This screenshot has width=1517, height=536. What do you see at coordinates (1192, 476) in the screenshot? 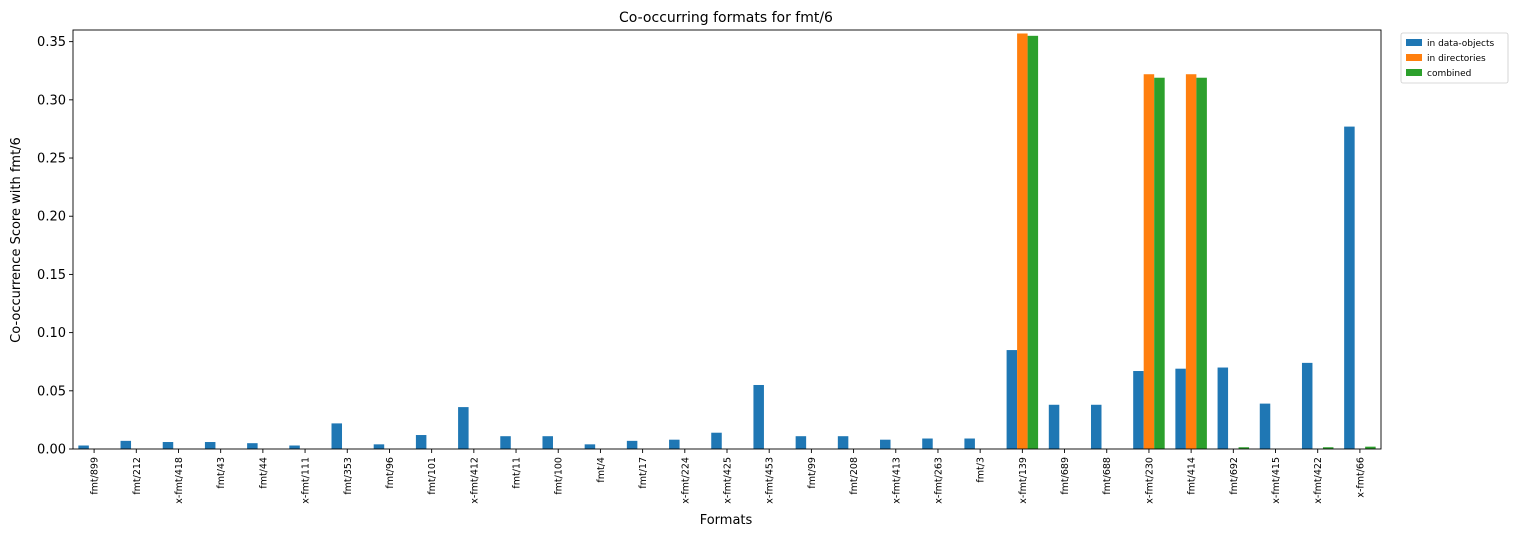
I see `x-tick-label: fmt/414` at bounding box center [1192, 476].